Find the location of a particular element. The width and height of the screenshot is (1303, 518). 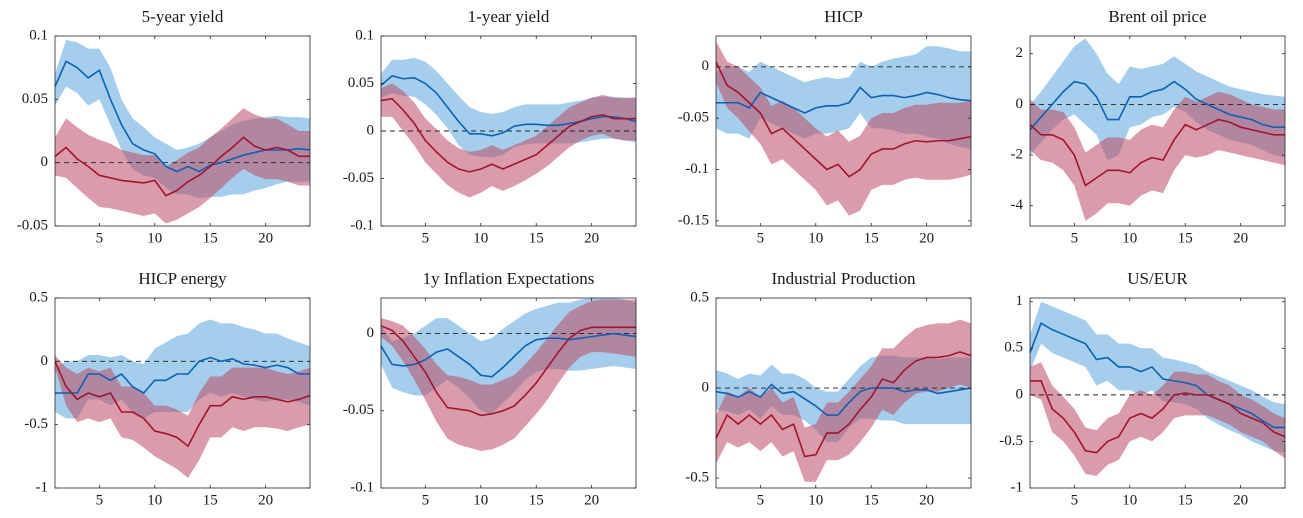

y-tick-label: 0.05 is located at coordinates (35, 99).